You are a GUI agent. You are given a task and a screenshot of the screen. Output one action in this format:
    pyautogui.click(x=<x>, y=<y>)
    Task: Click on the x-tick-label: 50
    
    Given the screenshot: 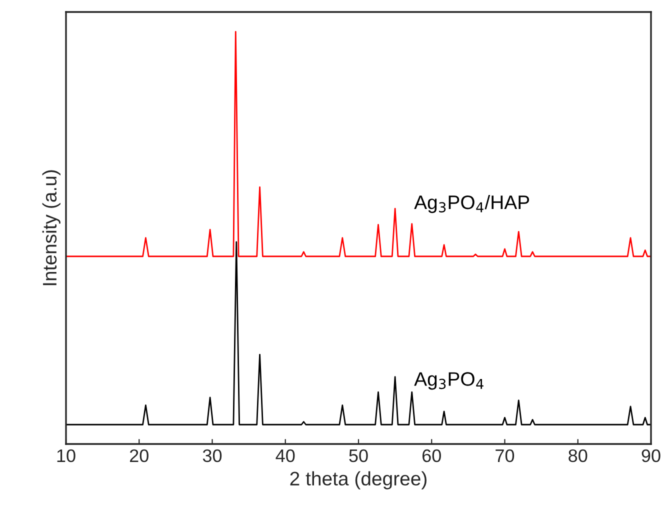 What is the action you would take?
    pyautogui.click(x=358, y=455)
    